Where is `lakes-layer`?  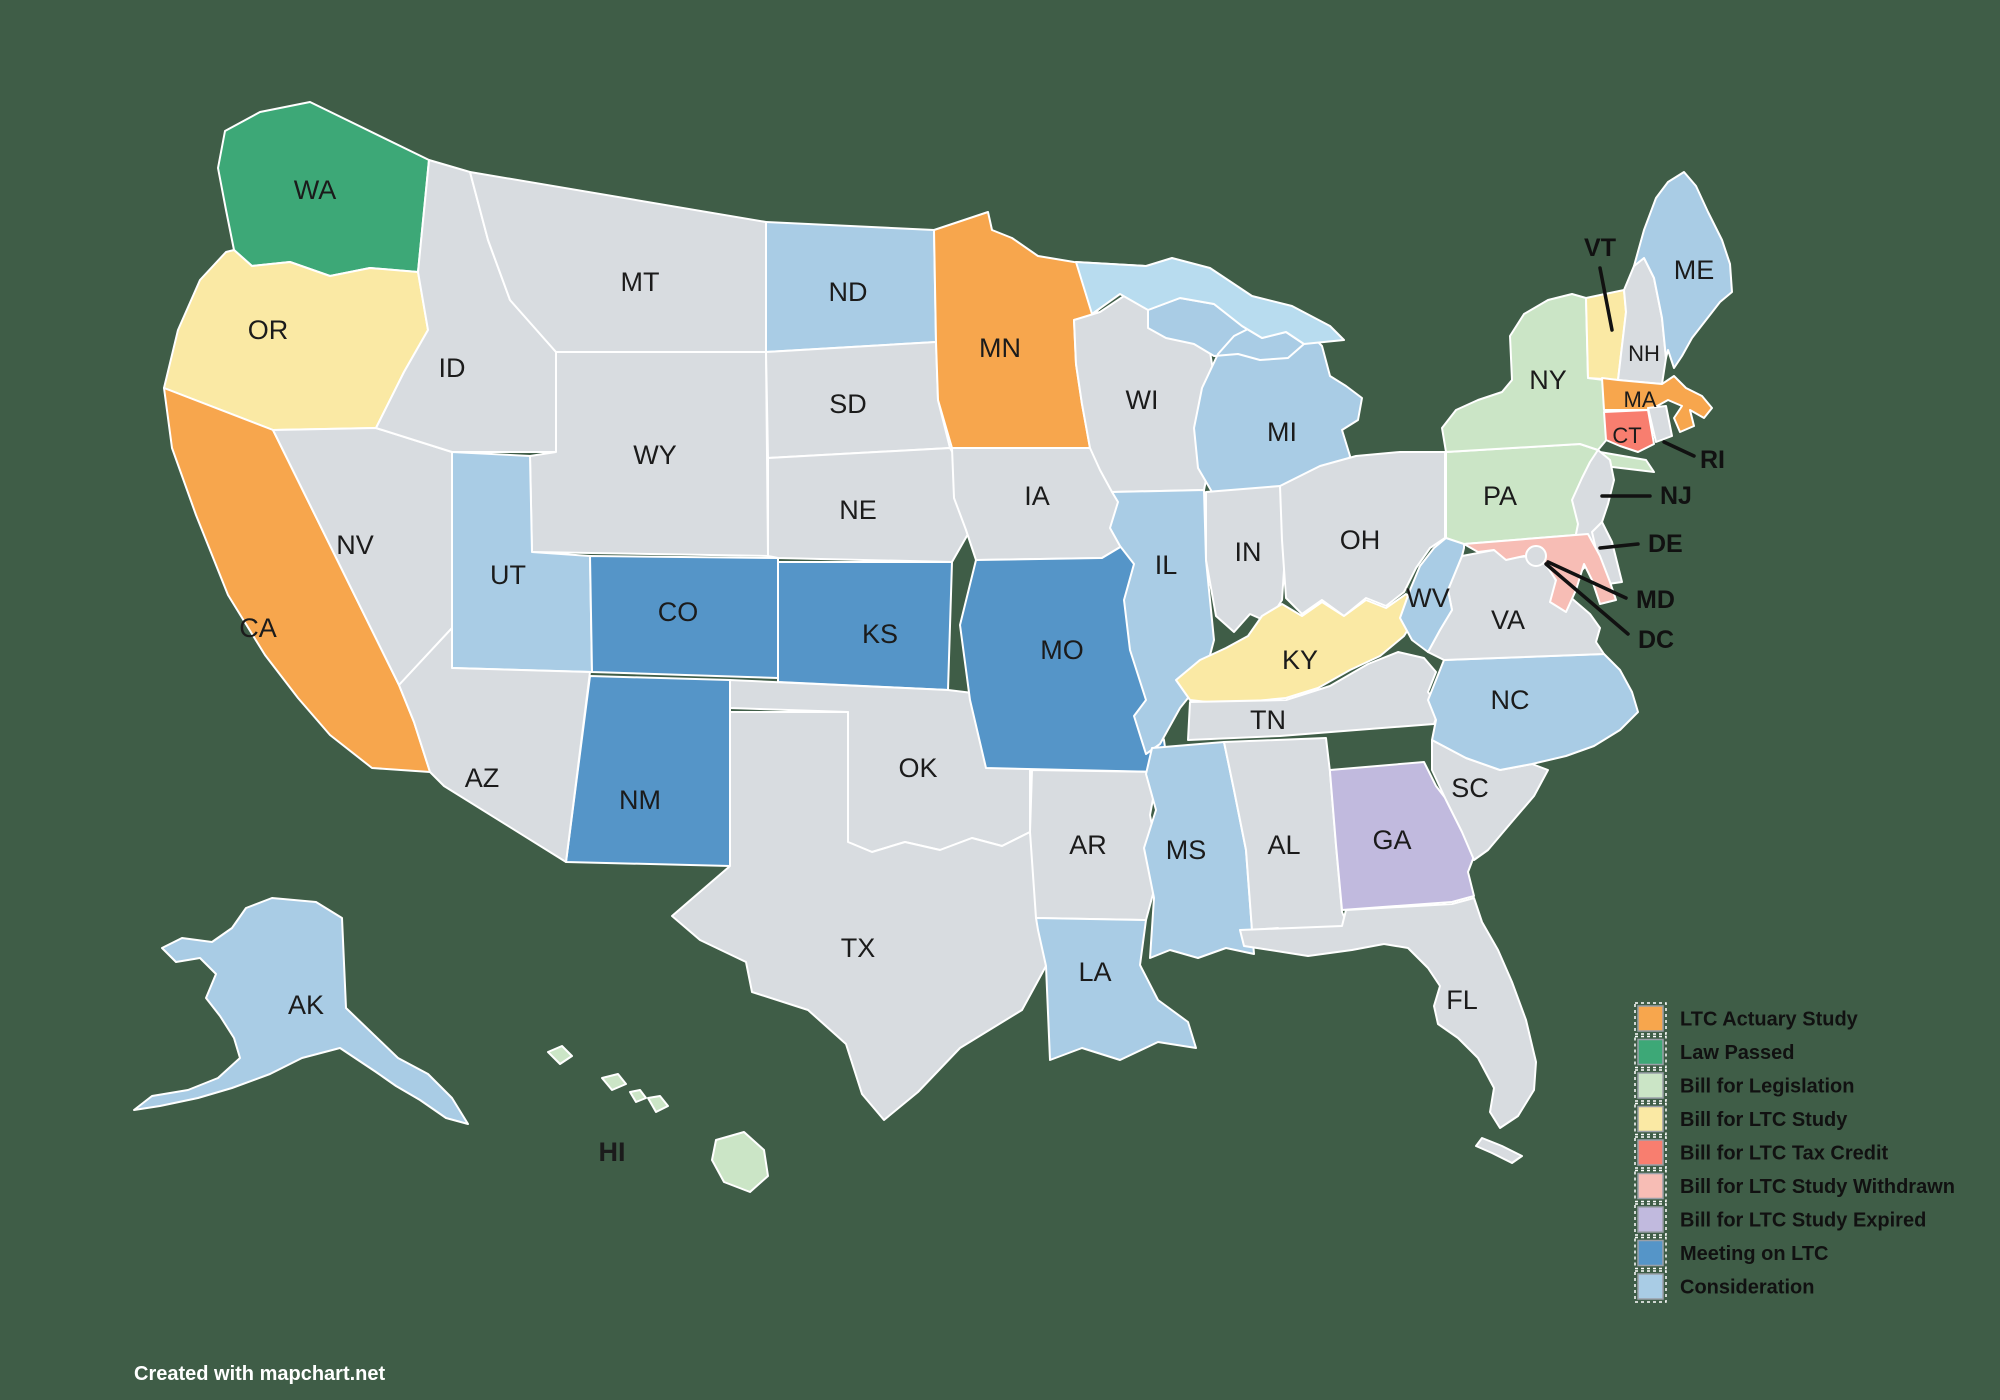 lakes-layer is located at coordinates (1210, 301).